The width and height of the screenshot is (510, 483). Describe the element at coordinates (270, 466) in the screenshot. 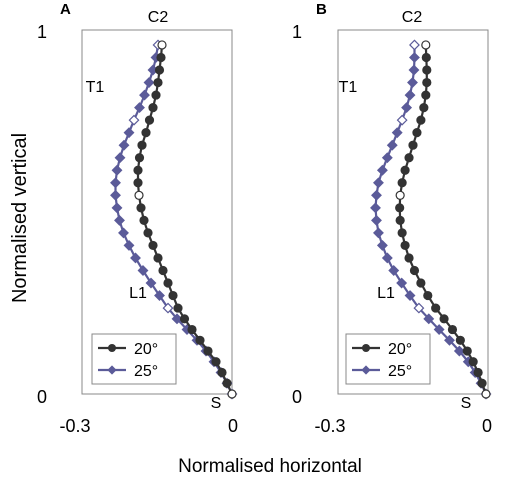

I see `x-axis-label: Normalised horizontal` at that location.